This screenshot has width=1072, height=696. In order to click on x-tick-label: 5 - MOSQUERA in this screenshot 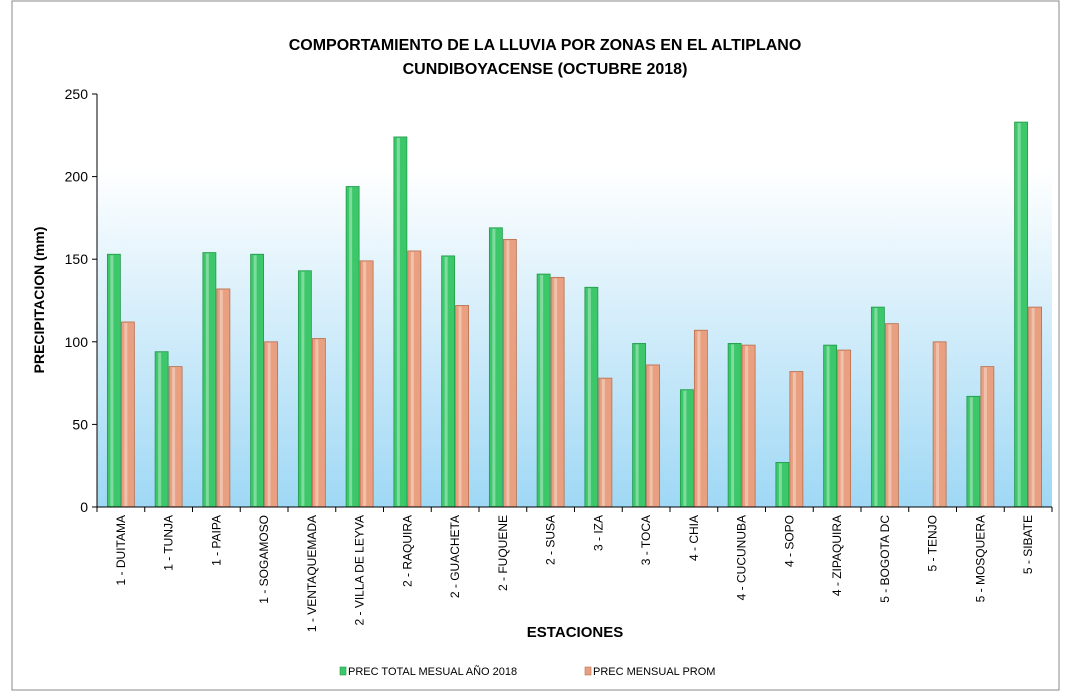, I will do `click(980, 558)`.